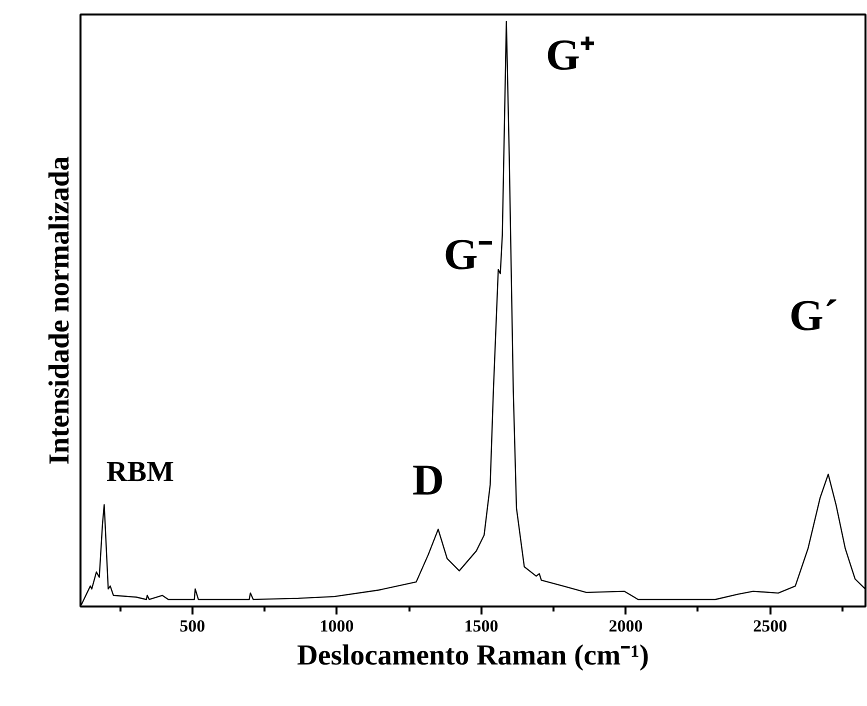 This screenshot has width=867, height=706. Describe the element at coordinates (337, 626) in the screenshot. I see `x-tick-label: 1000` at that location.